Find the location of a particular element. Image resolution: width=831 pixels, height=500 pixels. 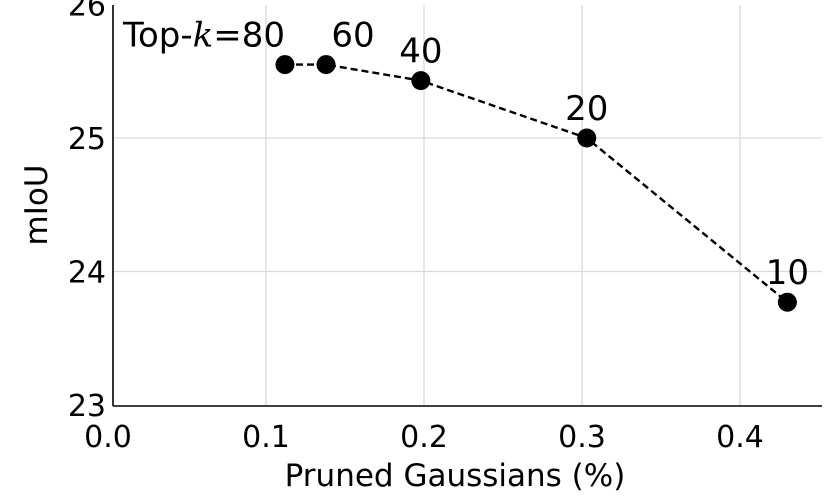

x-axis-title: Pruned Gaussians (%) is located at coordinates (455, 476).